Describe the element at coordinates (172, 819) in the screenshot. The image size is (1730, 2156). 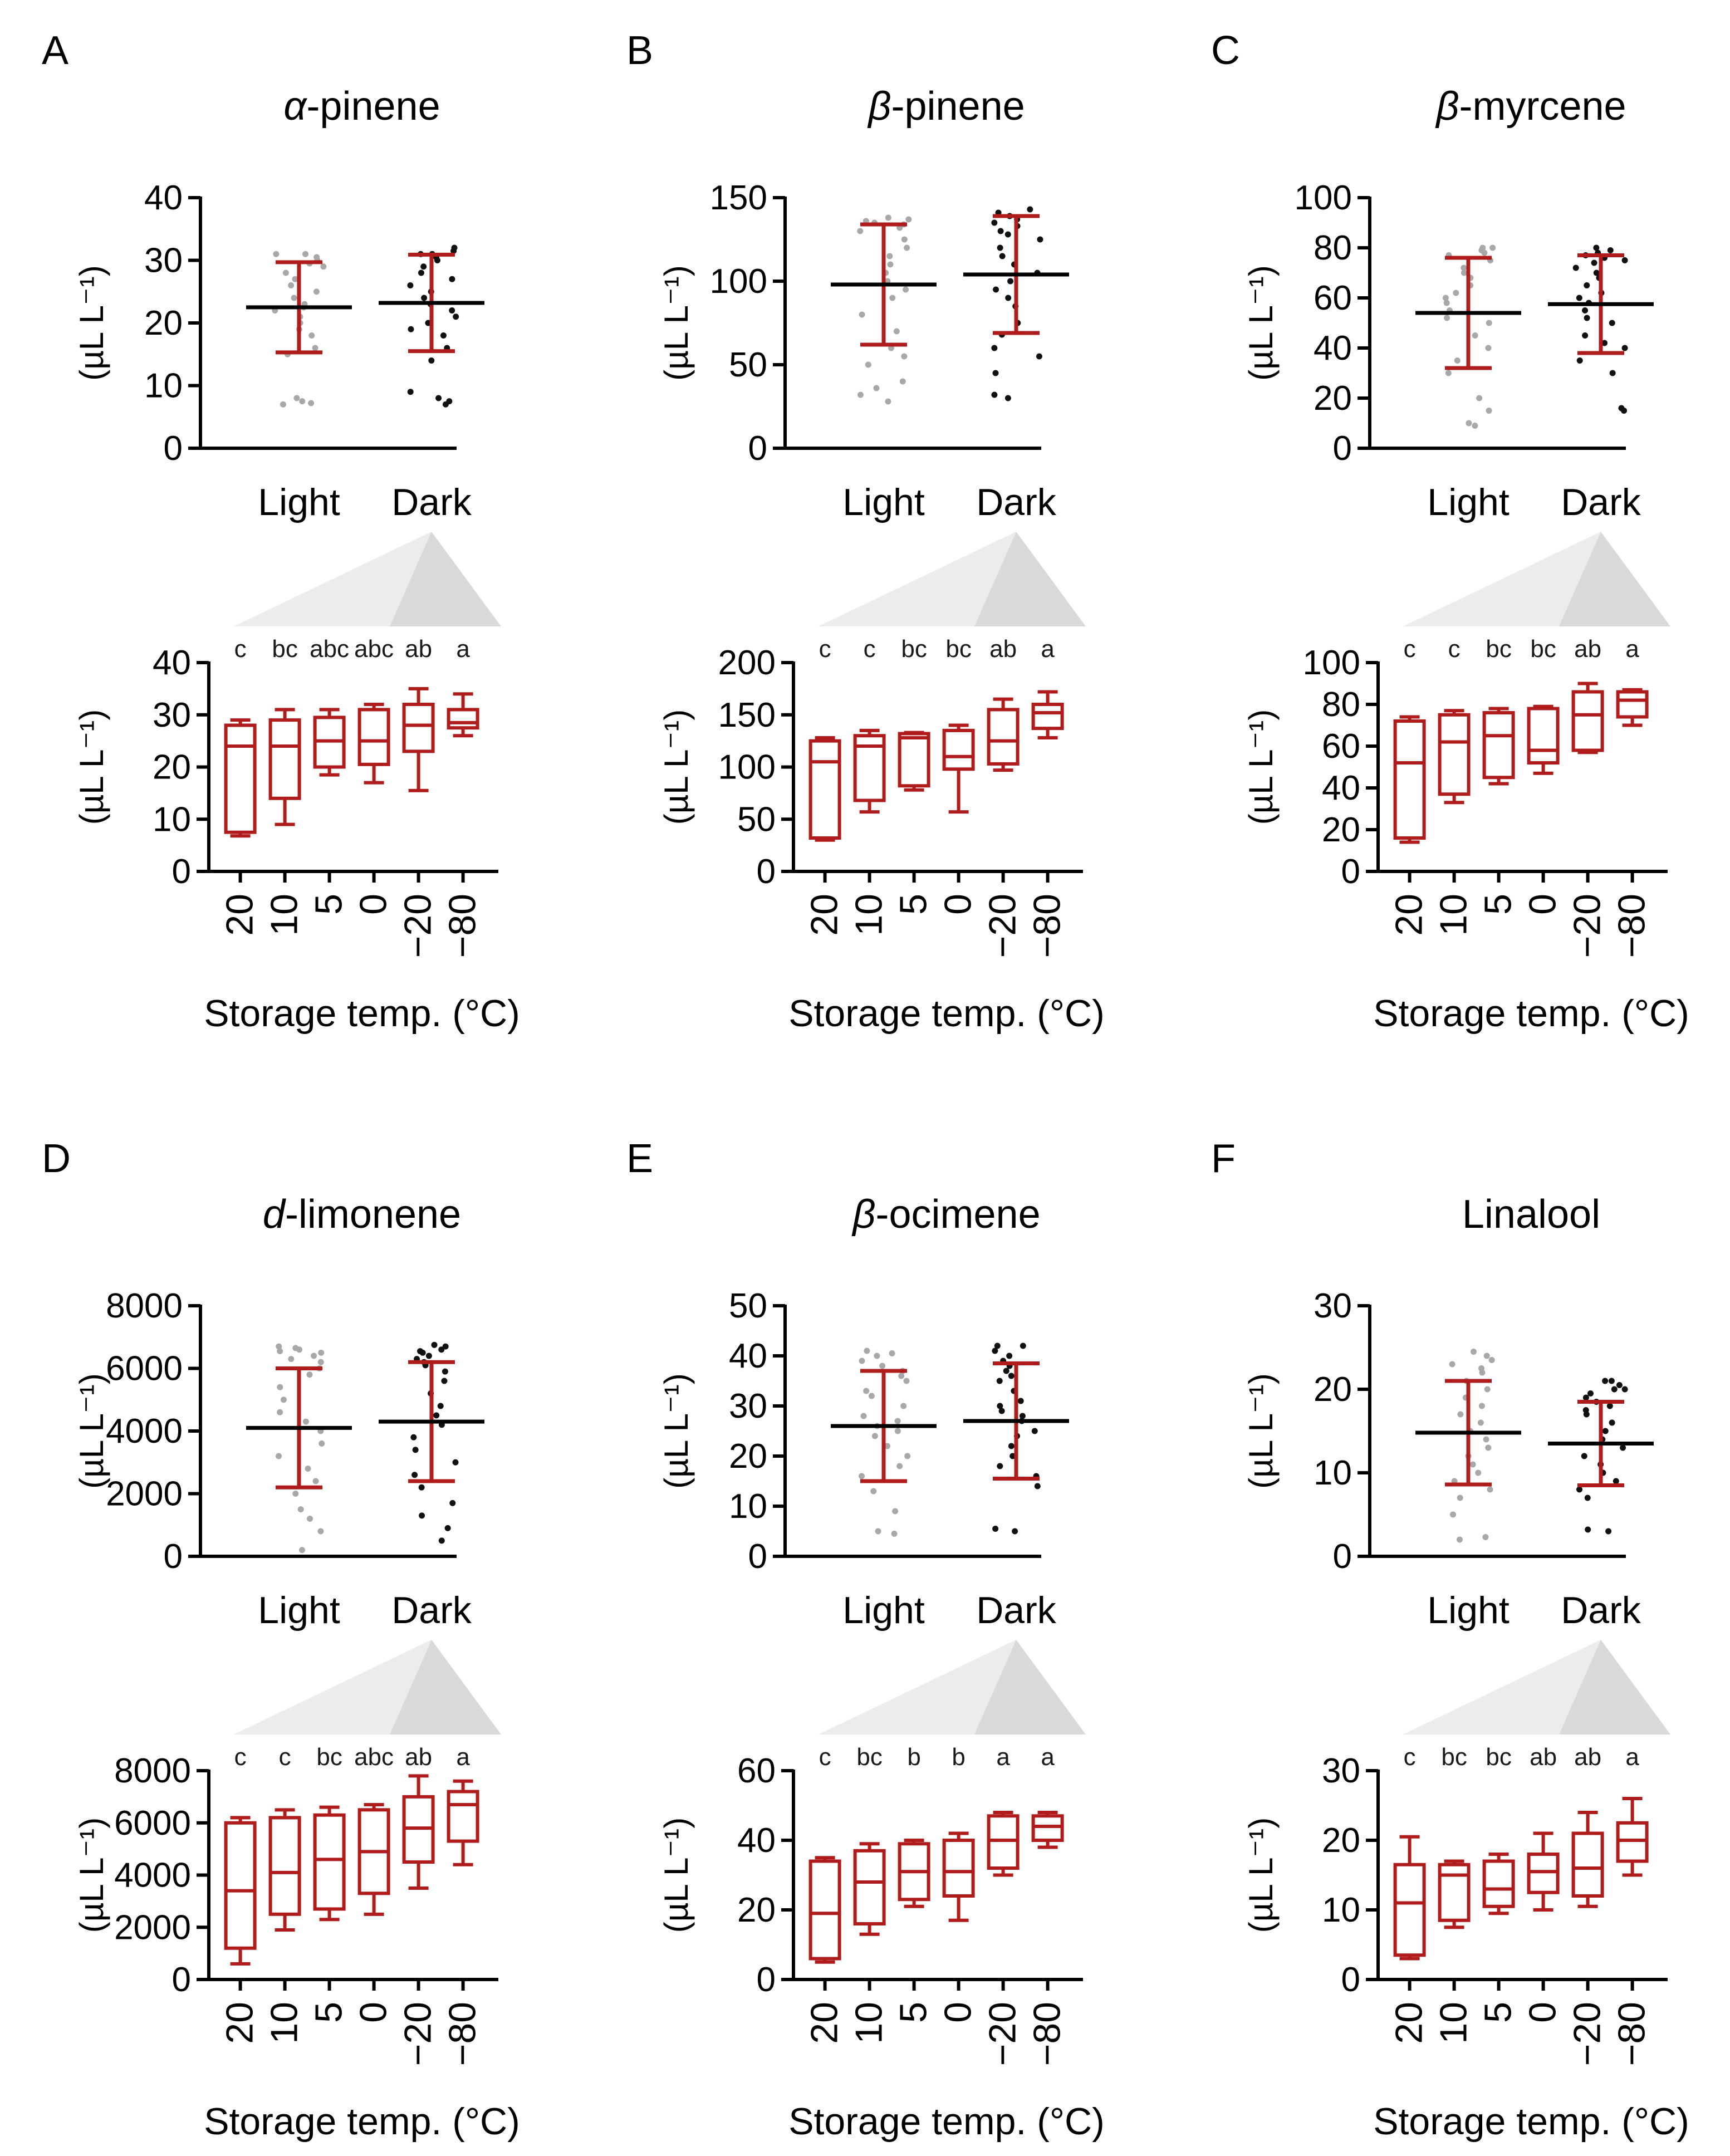
I see `bottom-y-tick-label: 10` at that location.